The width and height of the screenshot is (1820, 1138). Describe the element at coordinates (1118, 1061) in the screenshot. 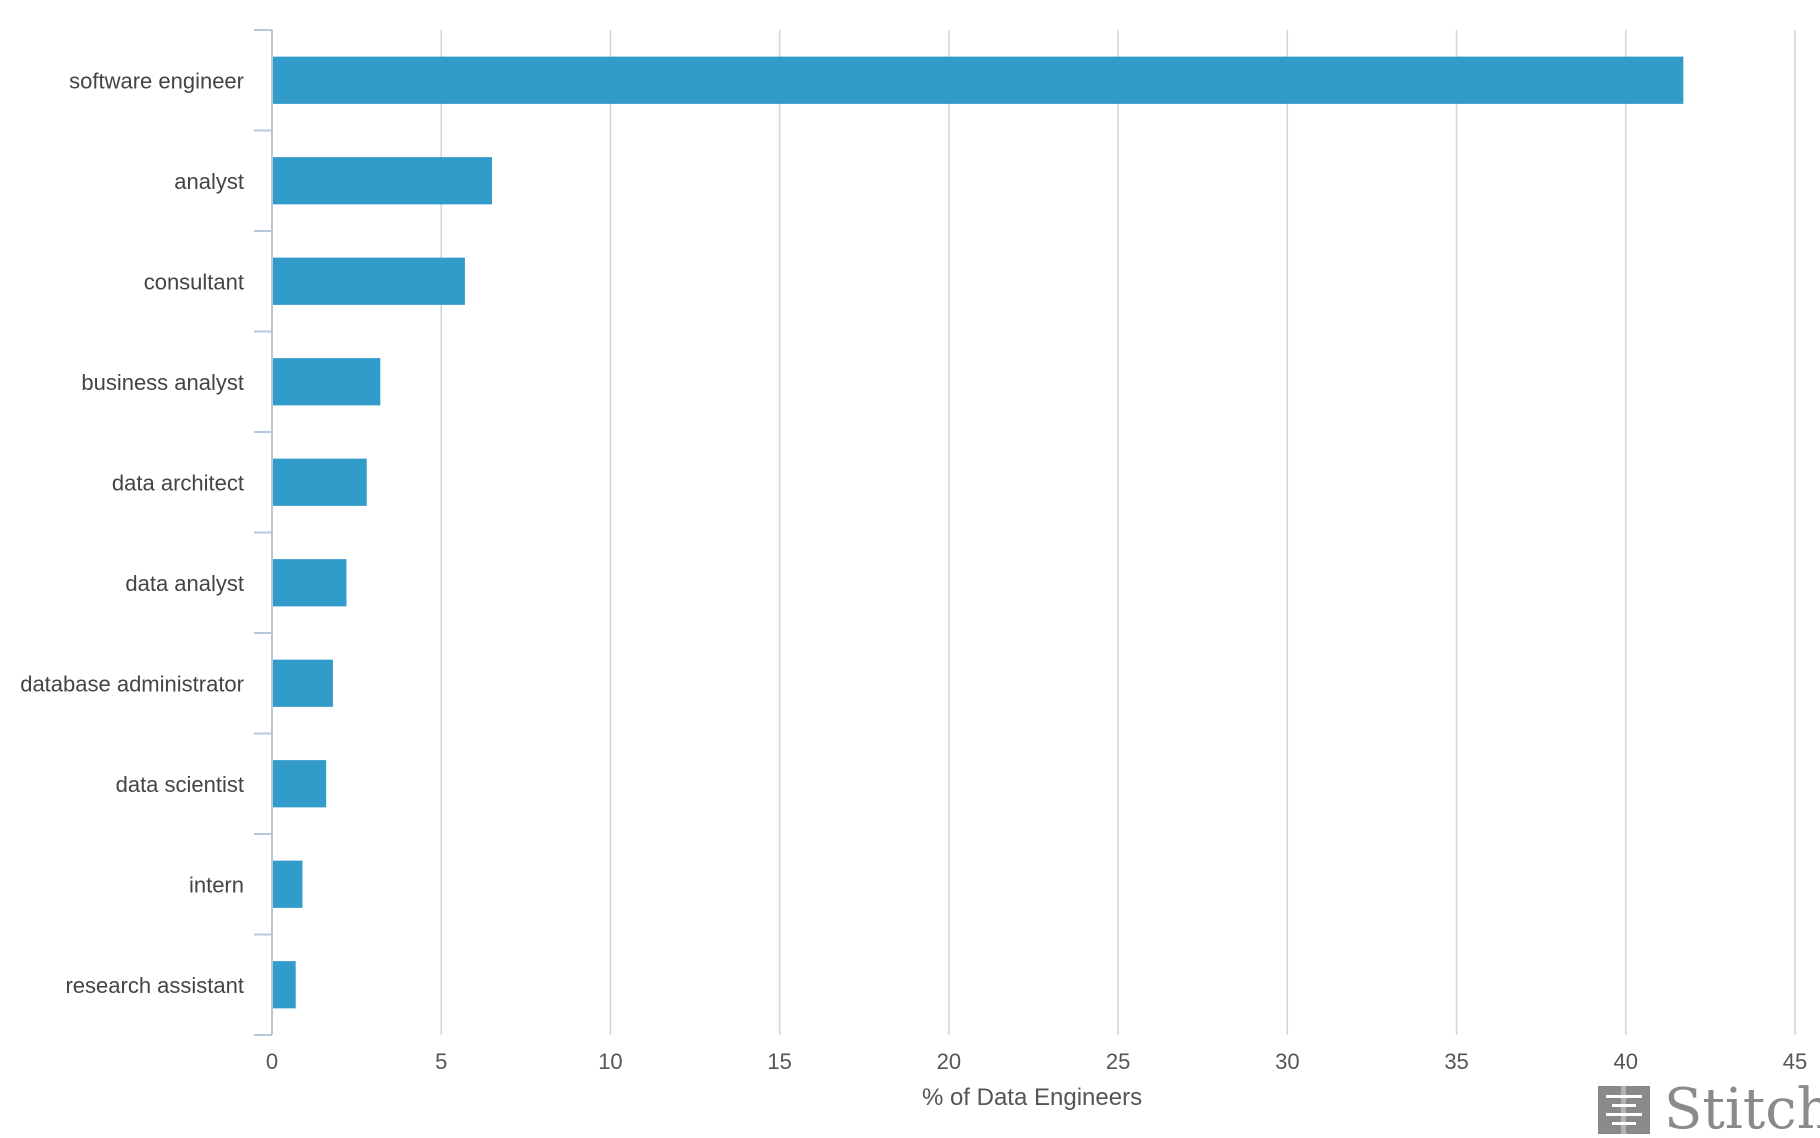

I see `x-tick-label: 25` at that location.